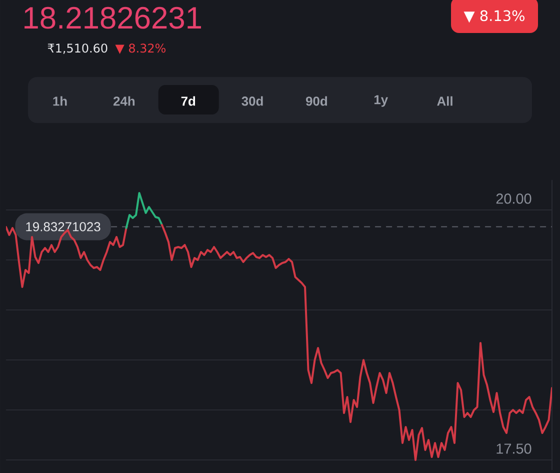  Describe the element at coordinates (188, 101) in the screenshot. I see `text: 7d` at that location.